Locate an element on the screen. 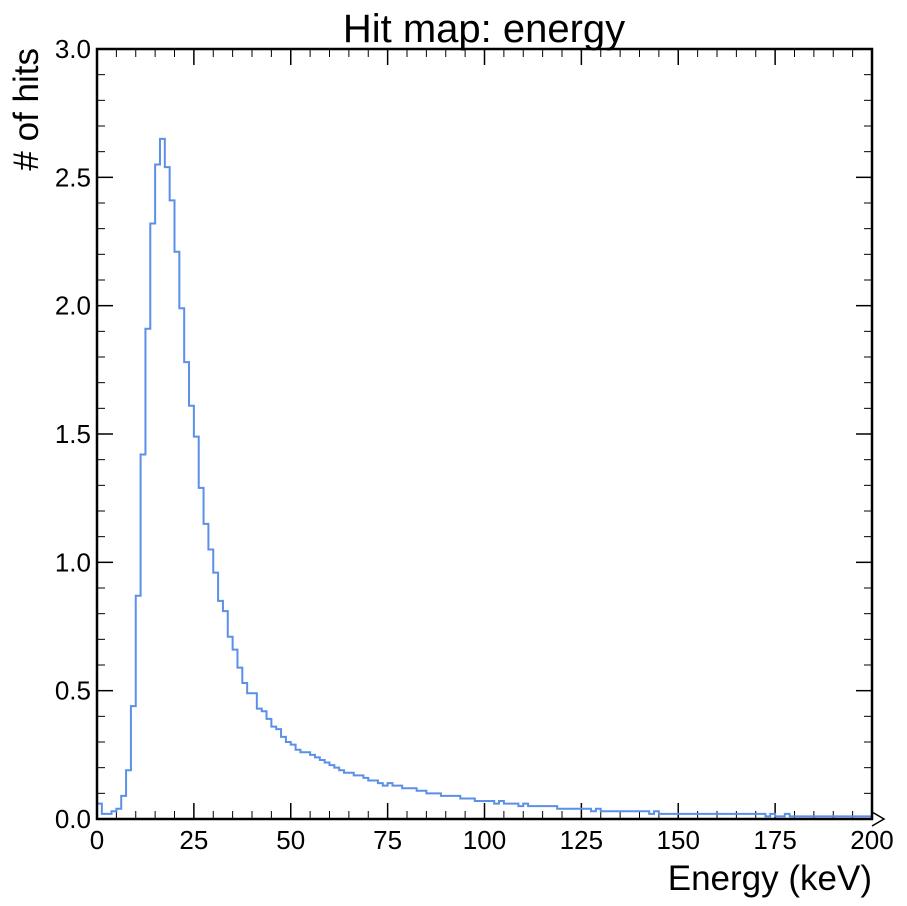  y-tick-label: 0.0 is located at coordinates (73, 819).